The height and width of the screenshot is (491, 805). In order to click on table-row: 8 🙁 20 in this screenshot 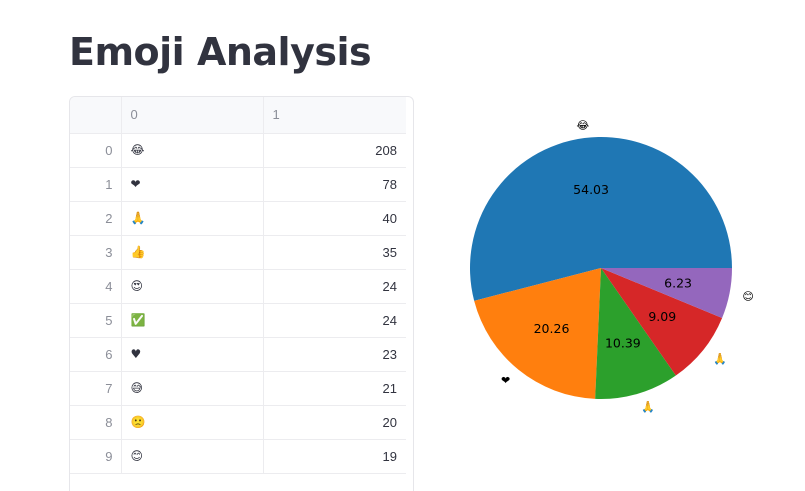, I will do `click(238, 422)`.